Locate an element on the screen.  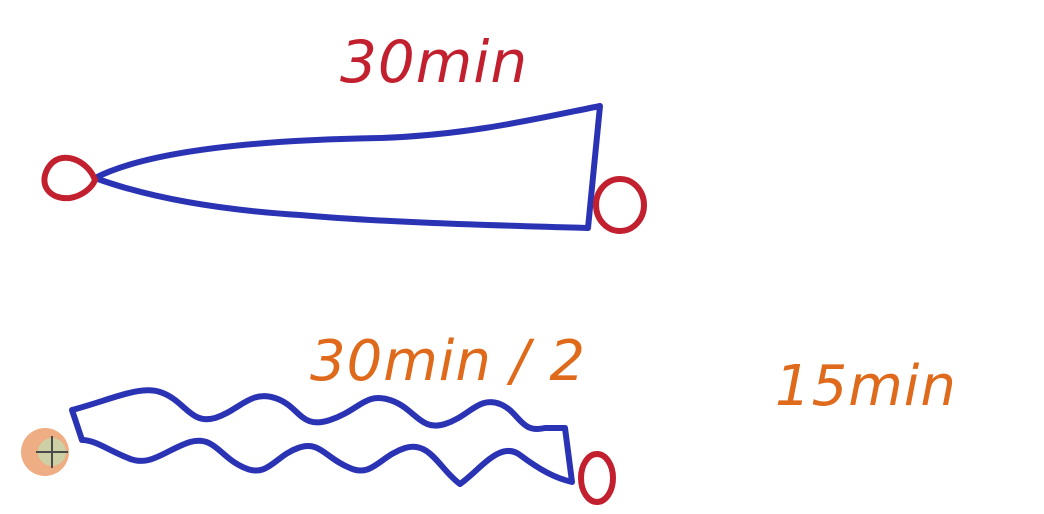
top-tapered-path is located at coordinates (347, 167).